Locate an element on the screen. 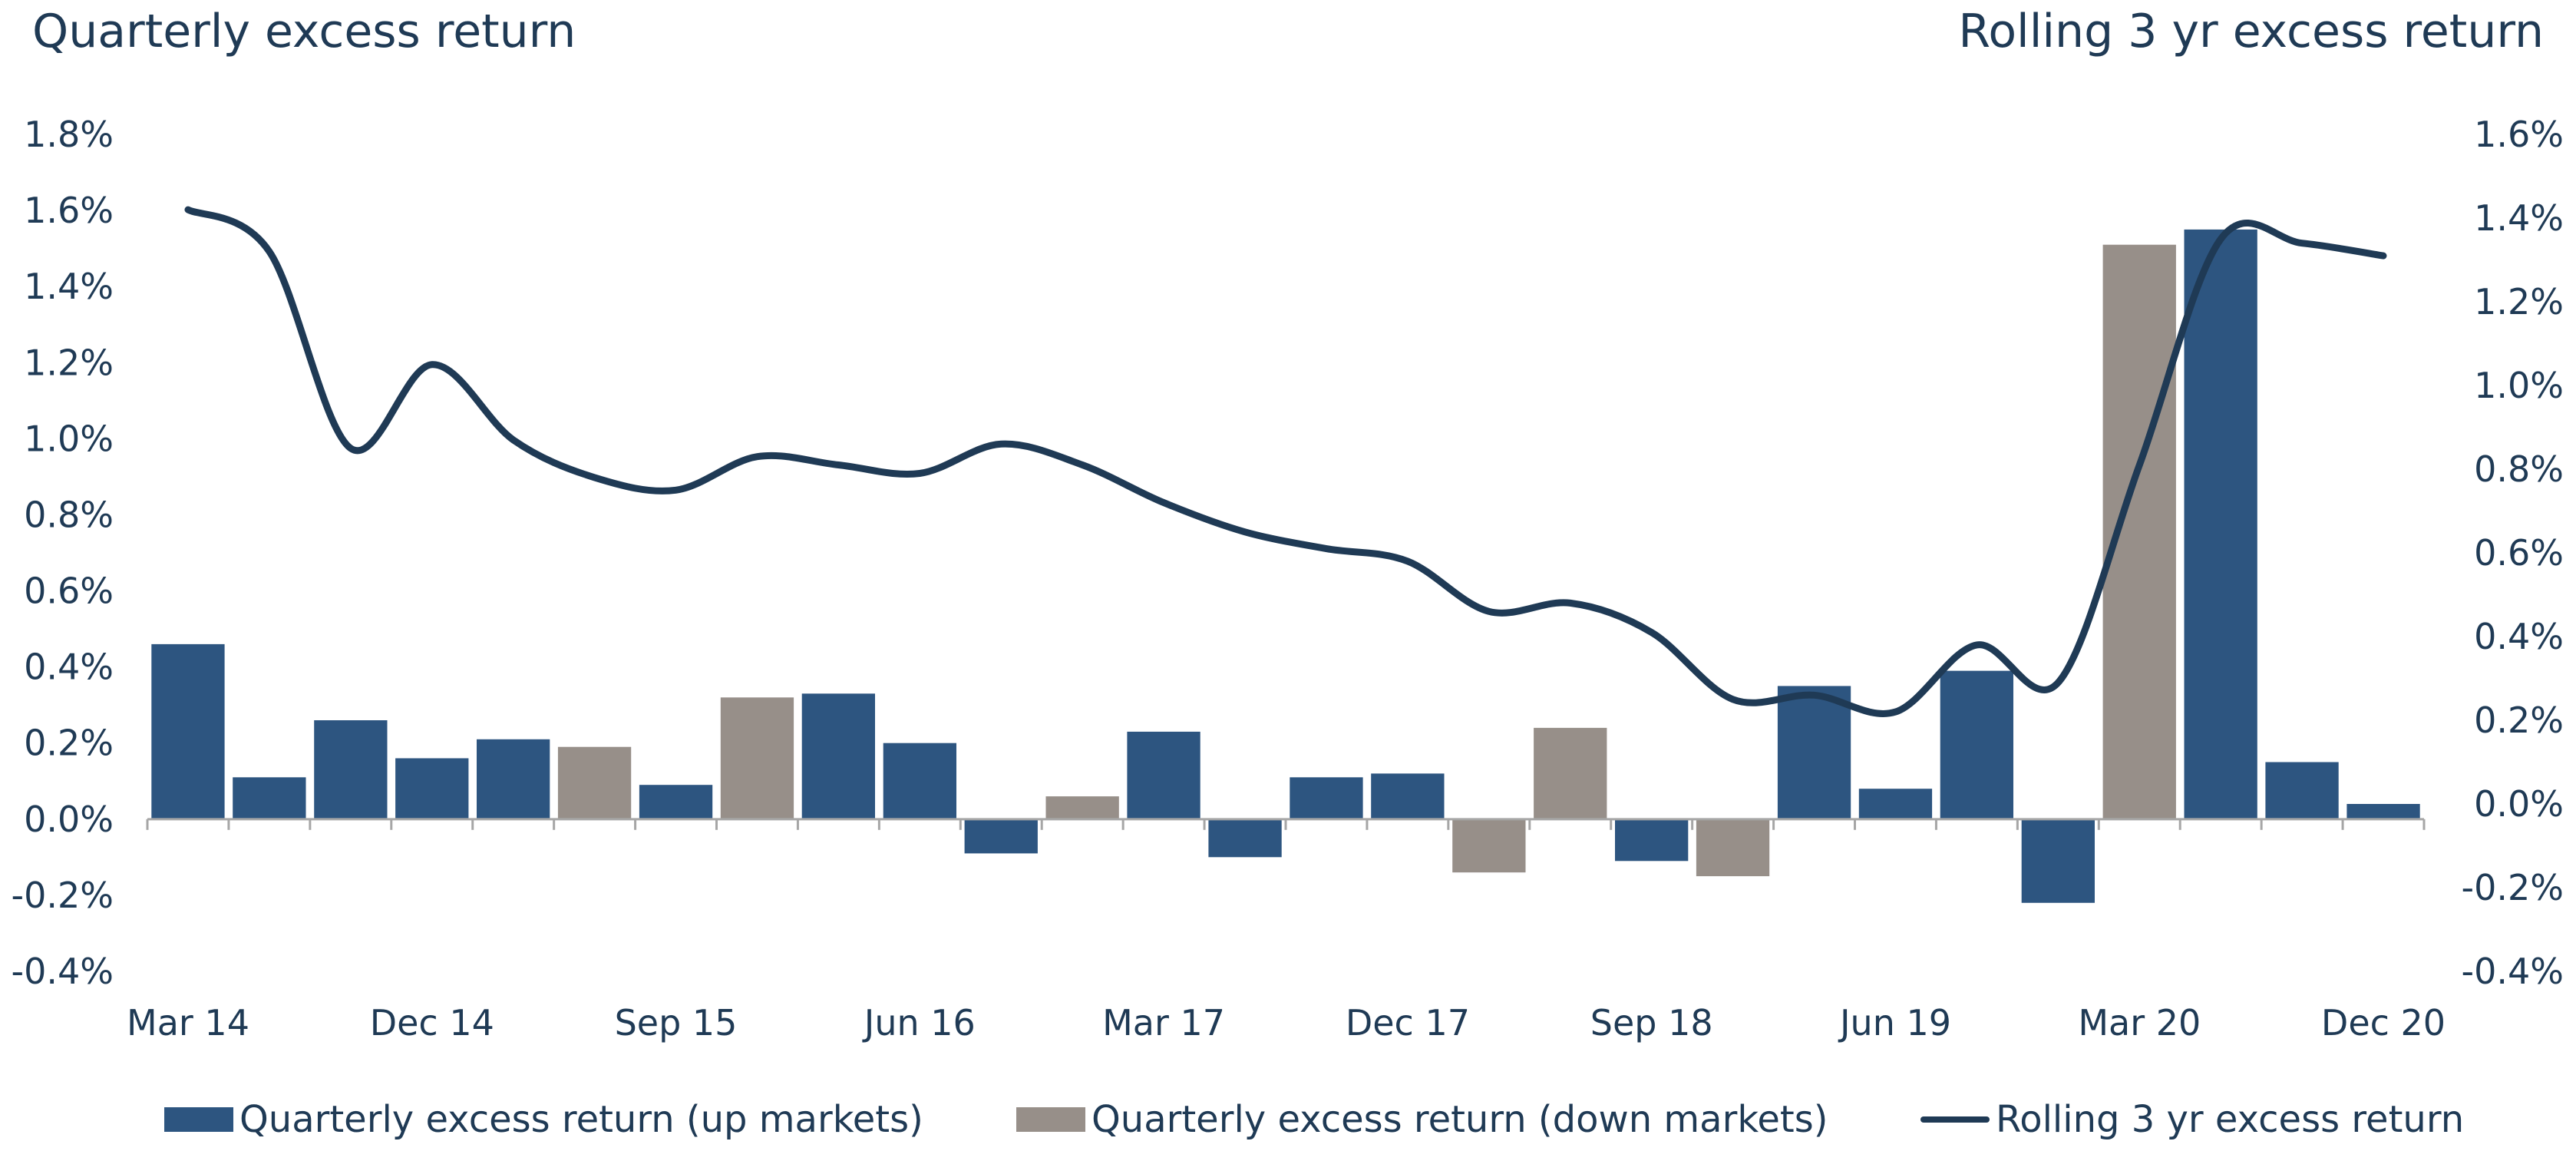 Image resolution: width=2576 pixels, height=1161 pixels. left-axis-tick-label: 1.6% is located at coordinates (69, 211).